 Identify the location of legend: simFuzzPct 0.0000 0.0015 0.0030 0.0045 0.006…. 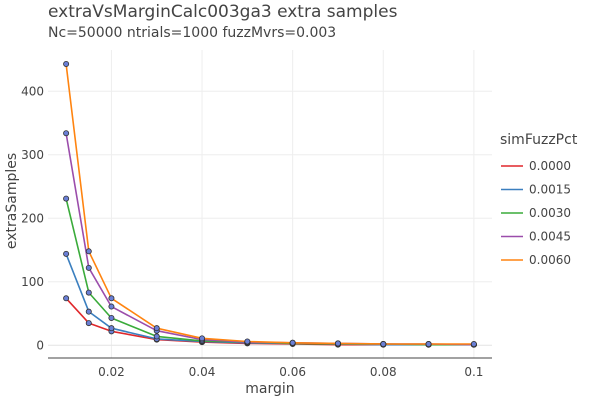
(539, 199).